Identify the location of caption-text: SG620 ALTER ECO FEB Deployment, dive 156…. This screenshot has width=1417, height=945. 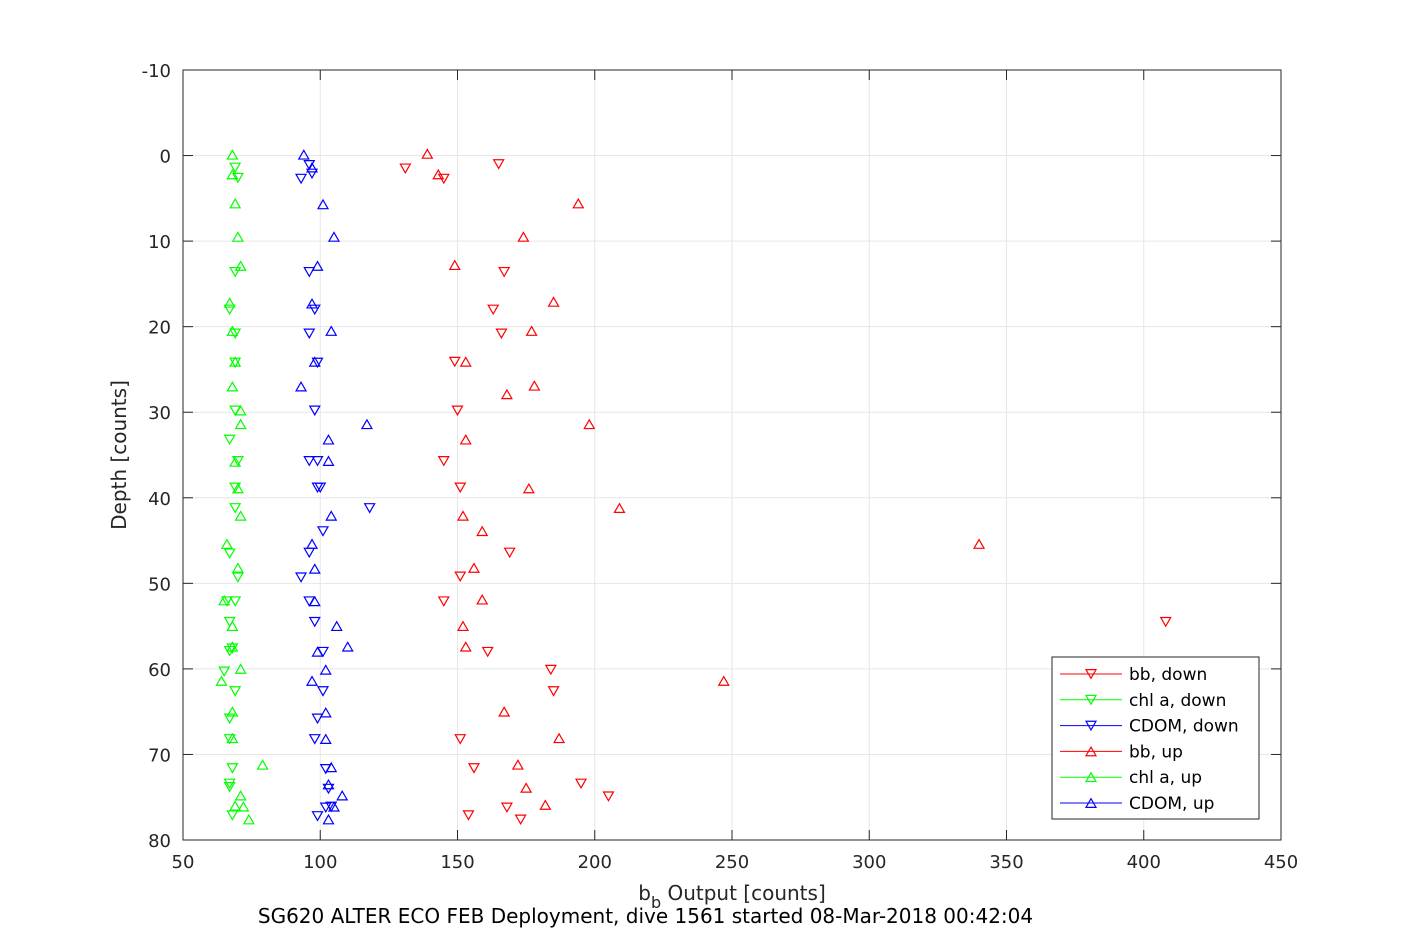
(645, 916).